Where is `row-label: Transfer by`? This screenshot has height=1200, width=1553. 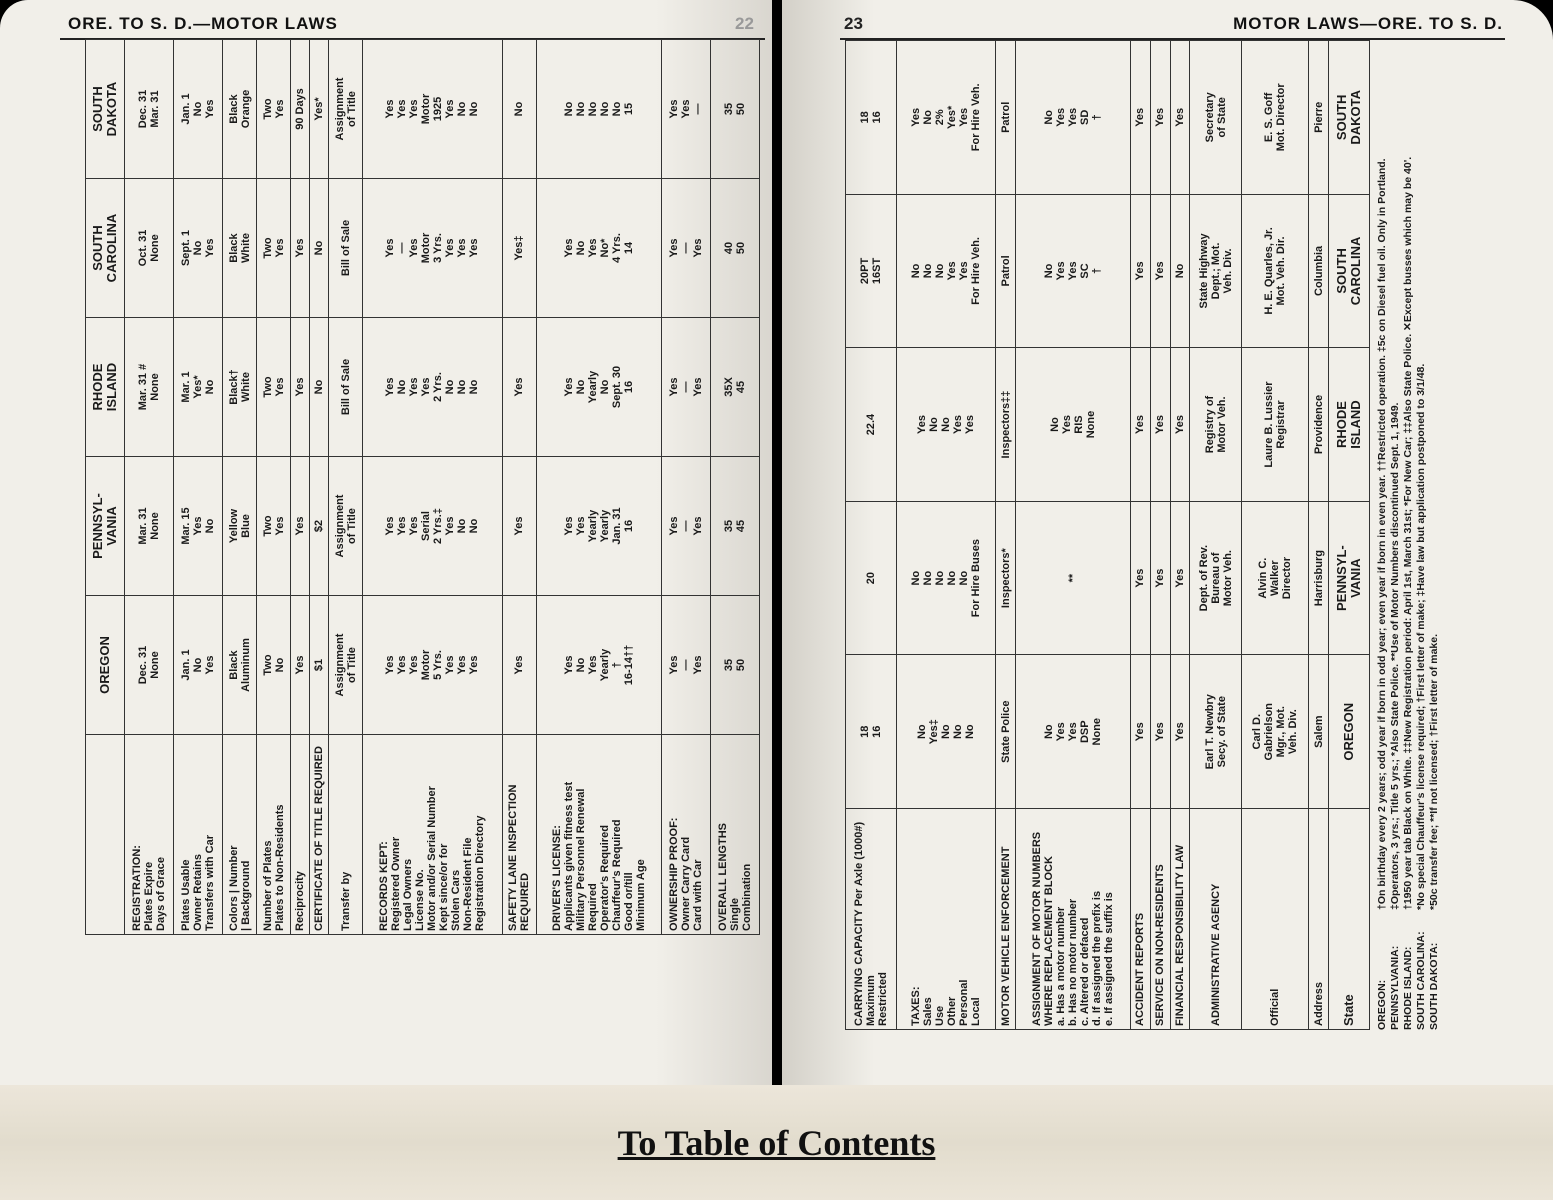 row-label: Transfer by is located at coordinates (345, 834).